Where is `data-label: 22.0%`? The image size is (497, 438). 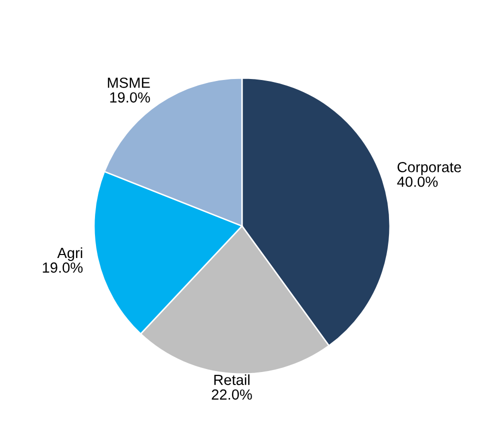 data-label: 22.0% is located at coordinates (232, 394).